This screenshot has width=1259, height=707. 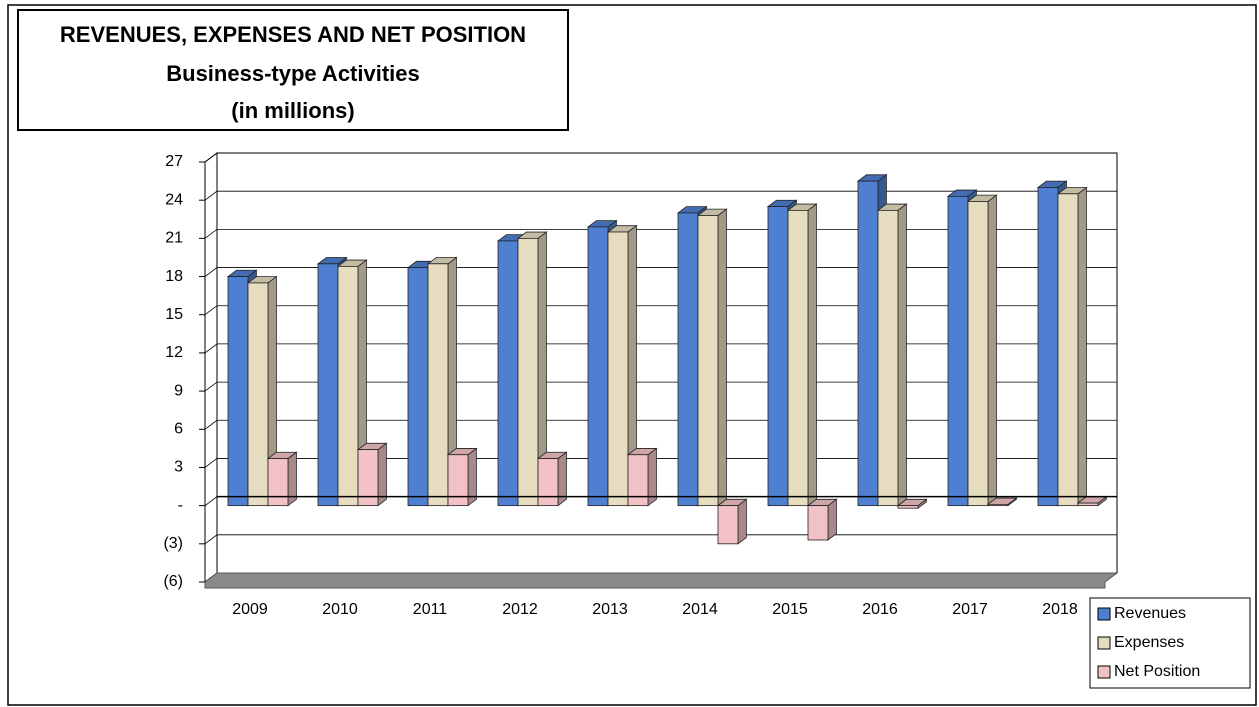 What do you see at coordinates (293, 34) in the screenshot?
I see `chart-title: REVENUES, EXPENSES AND NET POSITION` at bounding box center [293, 34].